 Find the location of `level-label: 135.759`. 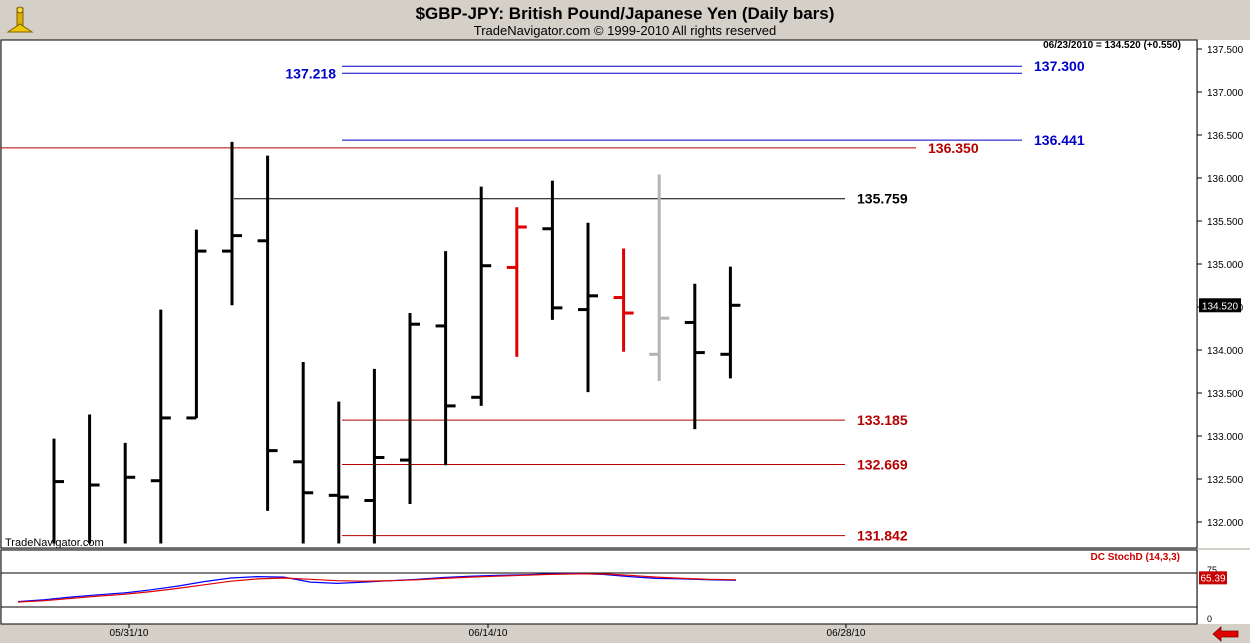

level-label: 135.759 is located at coordinates (882, 199).